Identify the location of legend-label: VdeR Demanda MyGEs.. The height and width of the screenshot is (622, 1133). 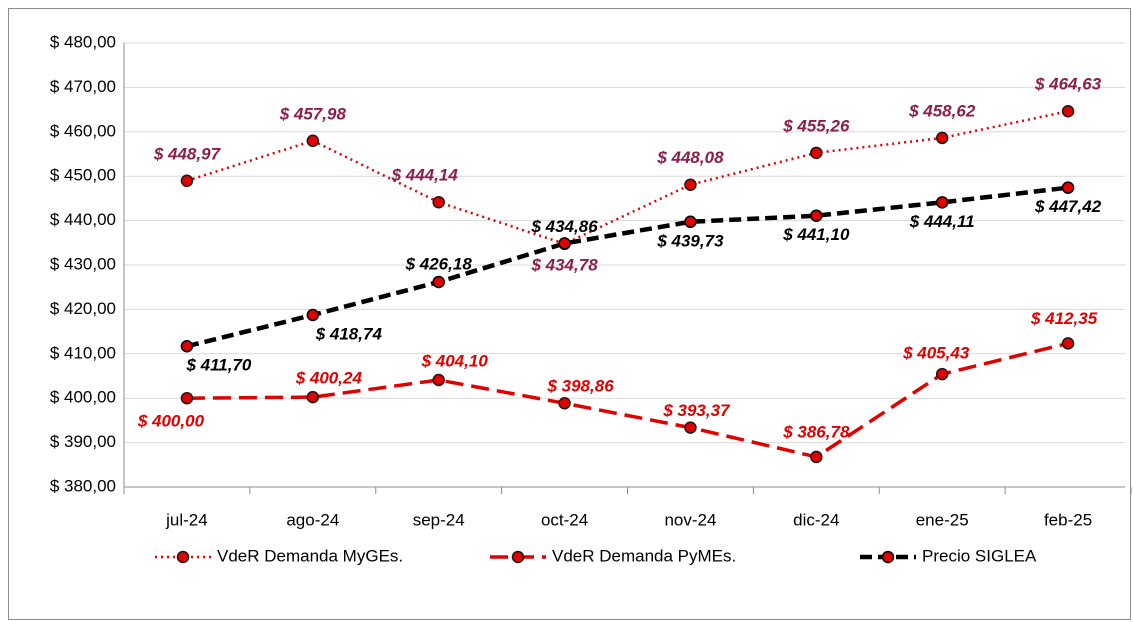
(310, 555).